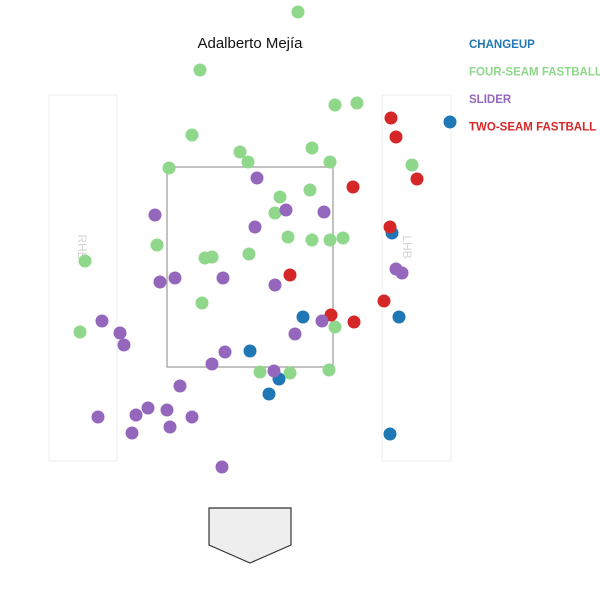  I want to click on left-batter-box: RHB, so click(83, 278).